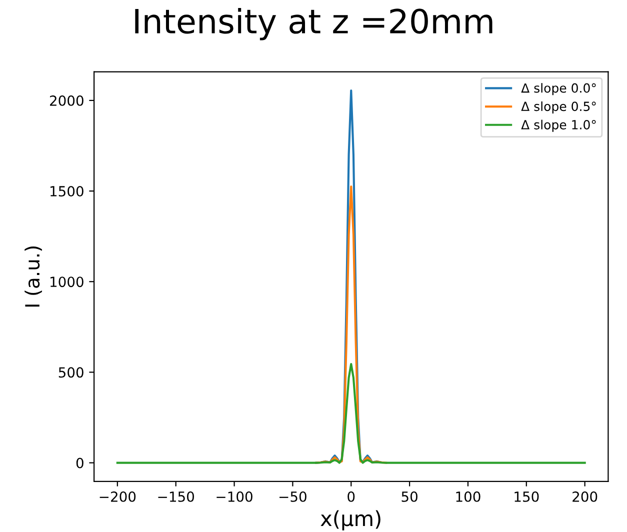 The width and height of the screenshot is (627, 532). Describe the element at coordinates (313, 24) in the screenshot. I see `chart-title: Intensity at z =20mm` at that location.